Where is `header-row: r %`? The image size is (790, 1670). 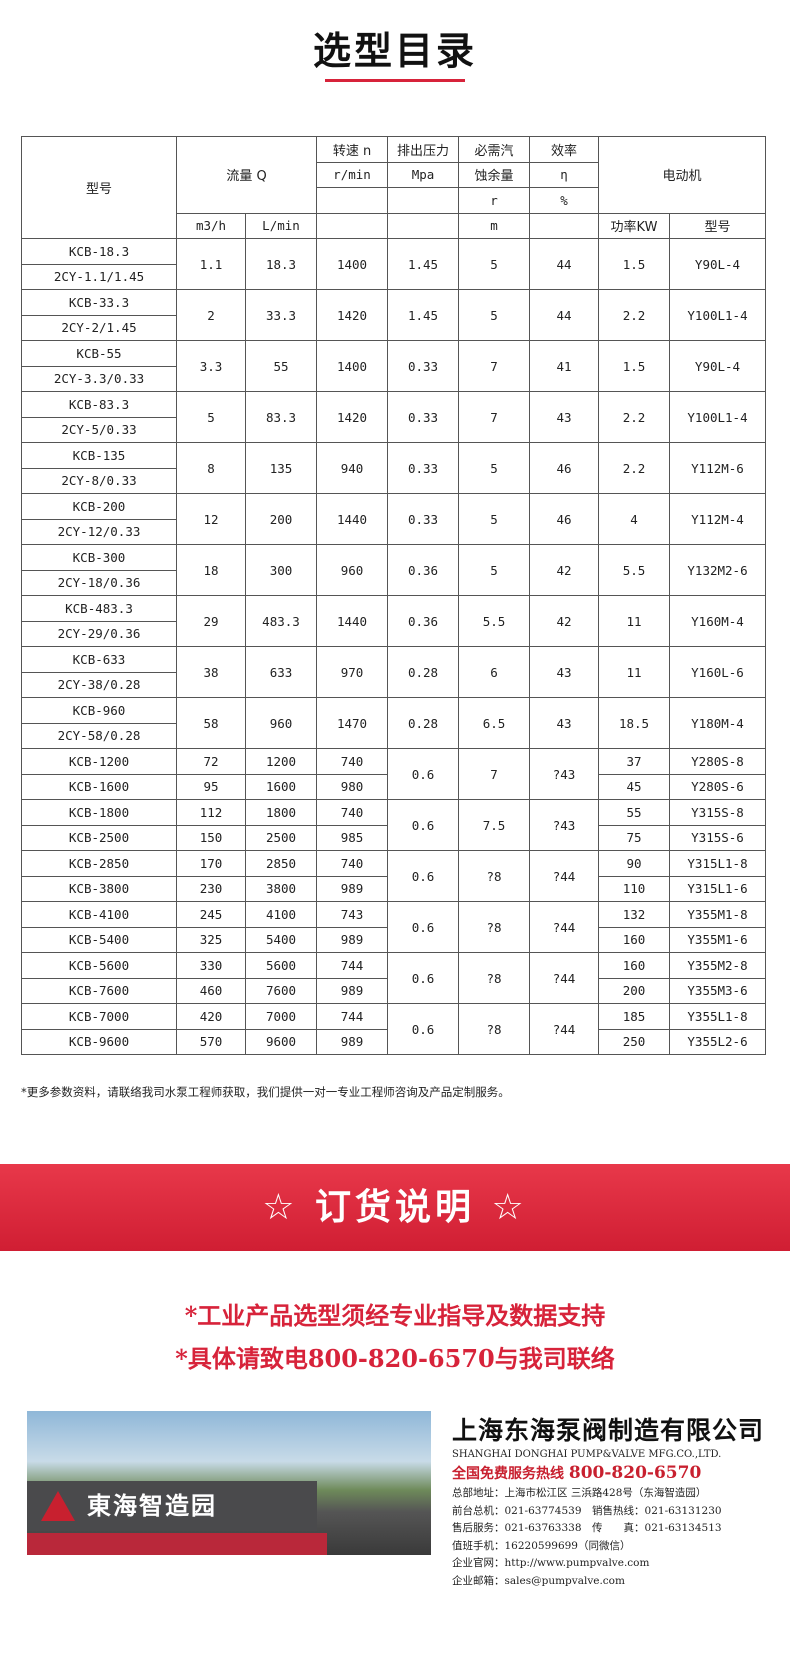 header-row: r % is located at coordinates (394, 200).